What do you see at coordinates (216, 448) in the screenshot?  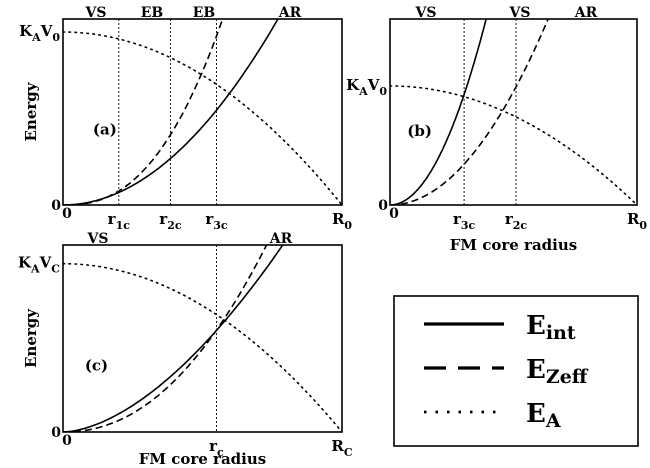 I see `x-tick-label: rc` at bounding box center [216, 448].